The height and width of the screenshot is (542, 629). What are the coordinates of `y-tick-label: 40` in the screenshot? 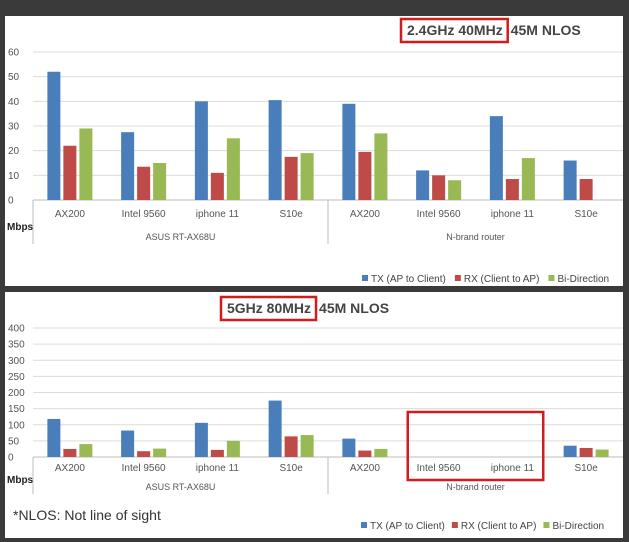 It's located at (14, 102).